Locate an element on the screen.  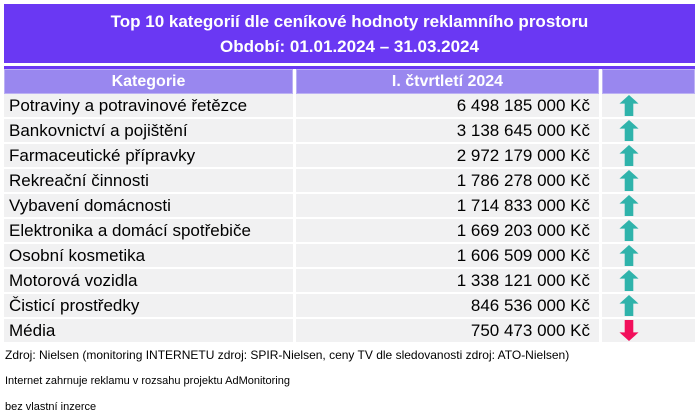
value-cell: 1 714 833 000 Kč is located at coordinates (447, 205).